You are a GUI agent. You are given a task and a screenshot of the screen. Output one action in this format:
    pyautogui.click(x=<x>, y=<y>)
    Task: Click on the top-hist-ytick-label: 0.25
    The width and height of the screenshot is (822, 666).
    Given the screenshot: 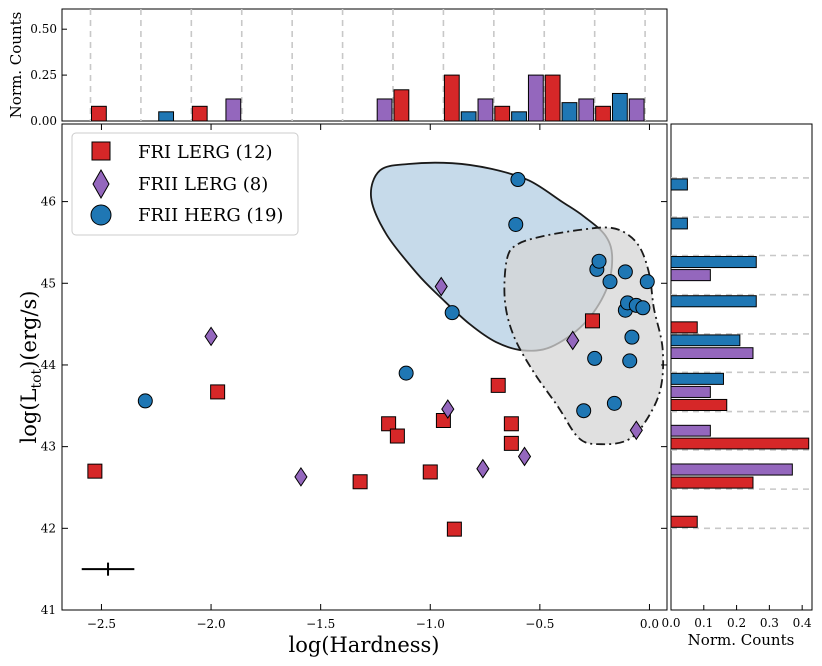 What is the action you would take?
    pyautogui.click(x=43, y=75)
    